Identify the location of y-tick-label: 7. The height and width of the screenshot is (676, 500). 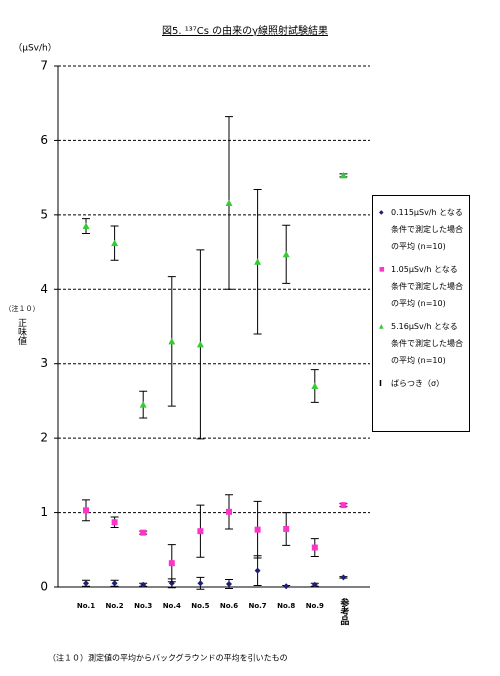
(44, 66).